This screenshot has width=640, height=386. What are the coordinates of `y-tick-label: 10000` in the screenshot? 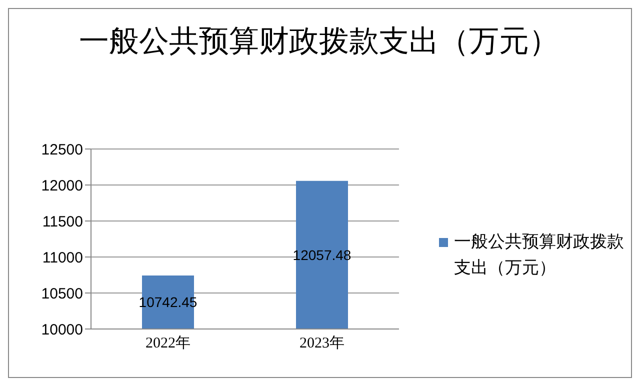 It's located at (62, 329).